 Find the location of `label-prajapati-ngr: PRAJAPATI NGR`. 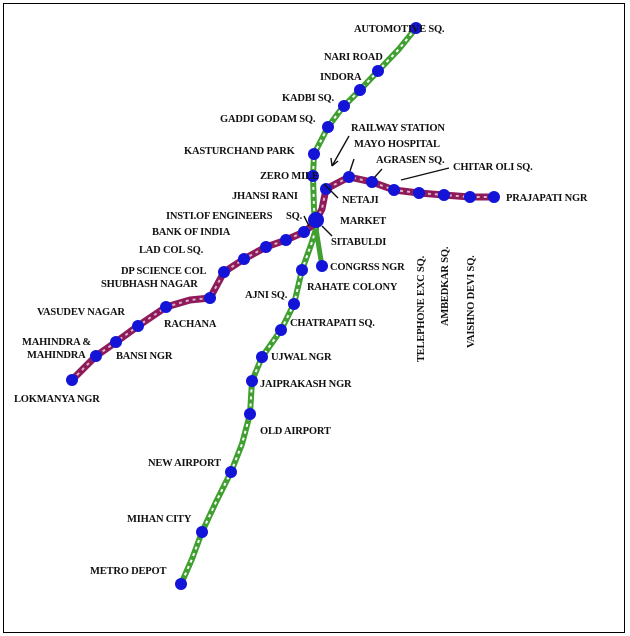

label-prajapati-ngr: PRAJAPATI NGR is located at coordinates (547, 198).